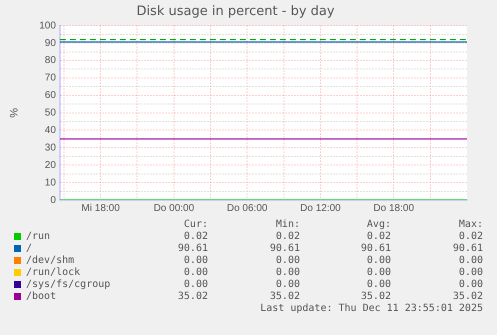 This screenshot has width=497, height=335. Describe the element at coordinates (14, 113) in the screenshot. I see `y-axis-title: %` at that location.